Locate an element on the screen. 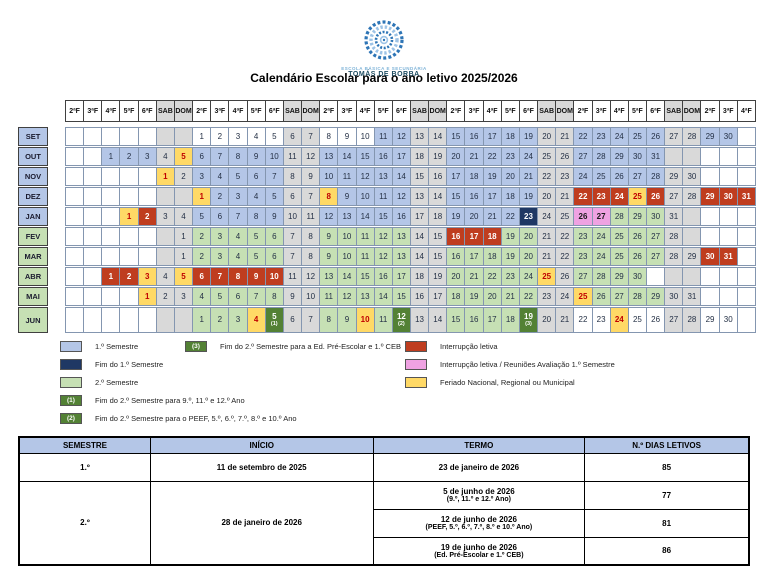 This screenshot has height=568, width=768. day-number: 5 is located at coordinates (256, 236).